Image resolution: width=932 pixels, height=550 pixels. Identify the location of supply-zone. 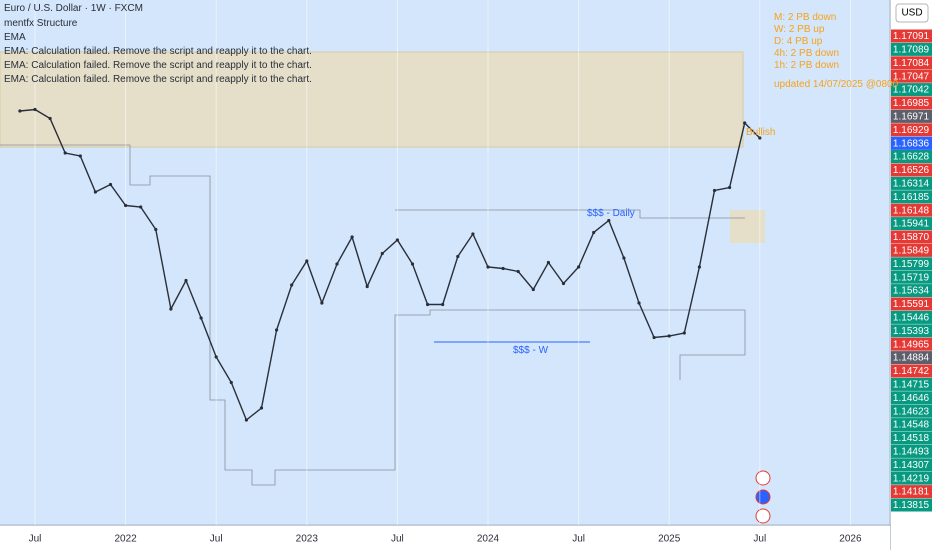
(372, 99).